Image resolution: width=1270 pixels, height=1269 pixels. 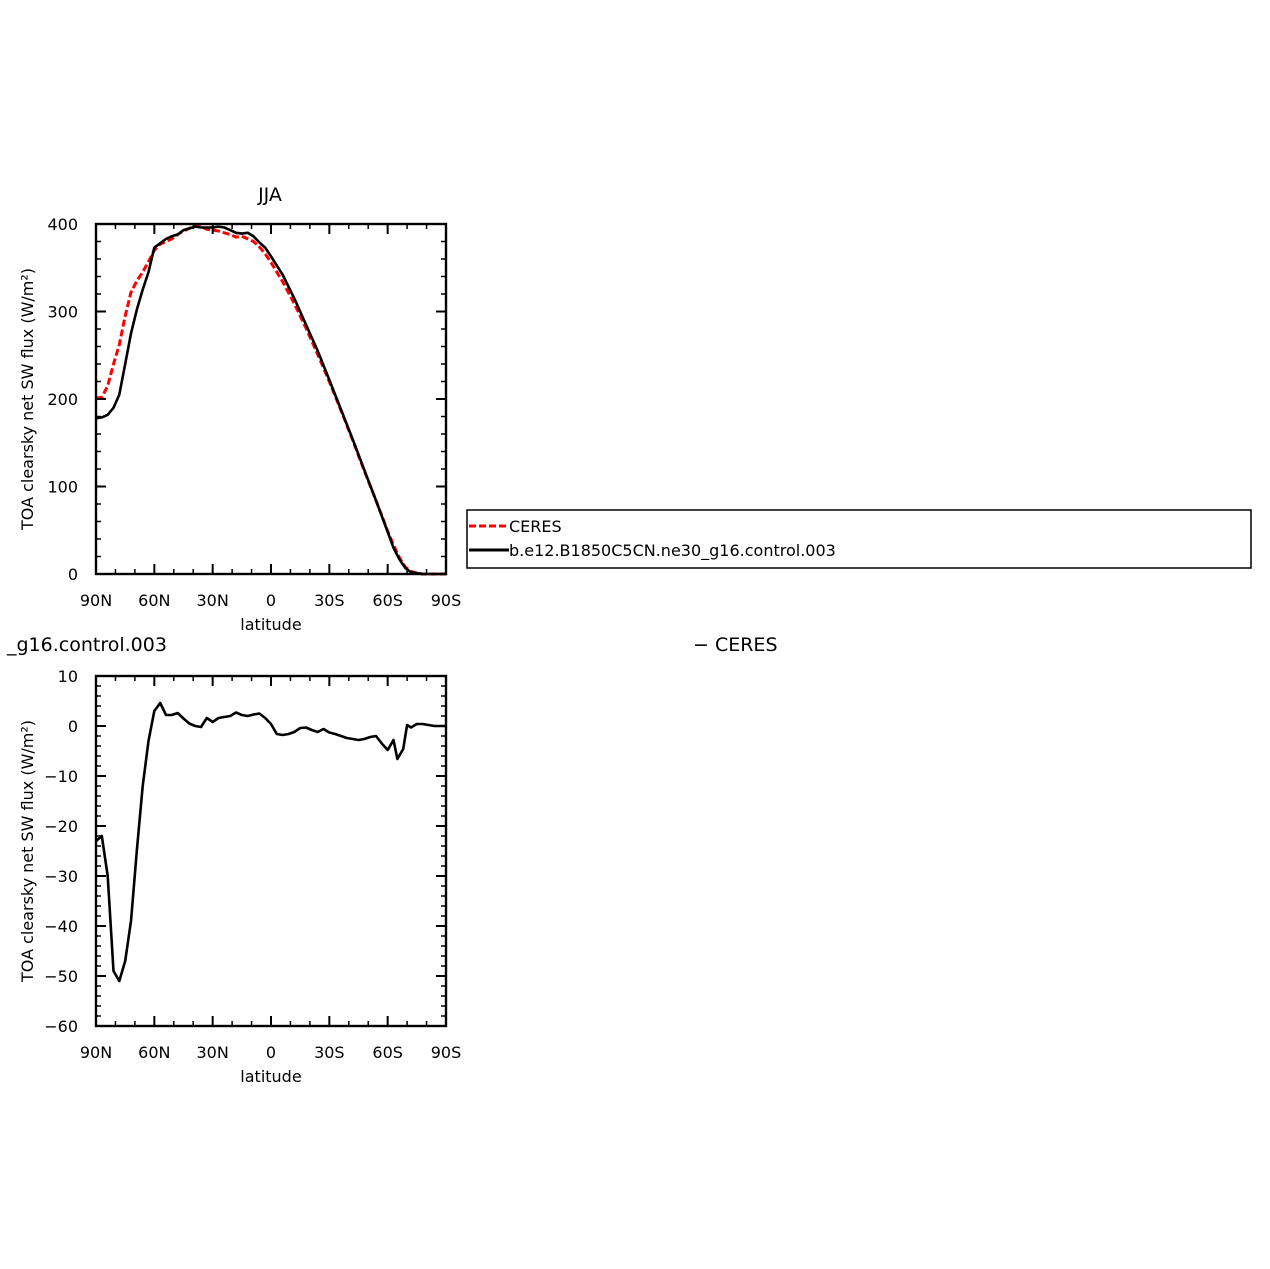 What do you see at coordinates (61, 826) in the screenshot?
I see `bottom-y-tick-label: −20` at bounding box center [61, 826].